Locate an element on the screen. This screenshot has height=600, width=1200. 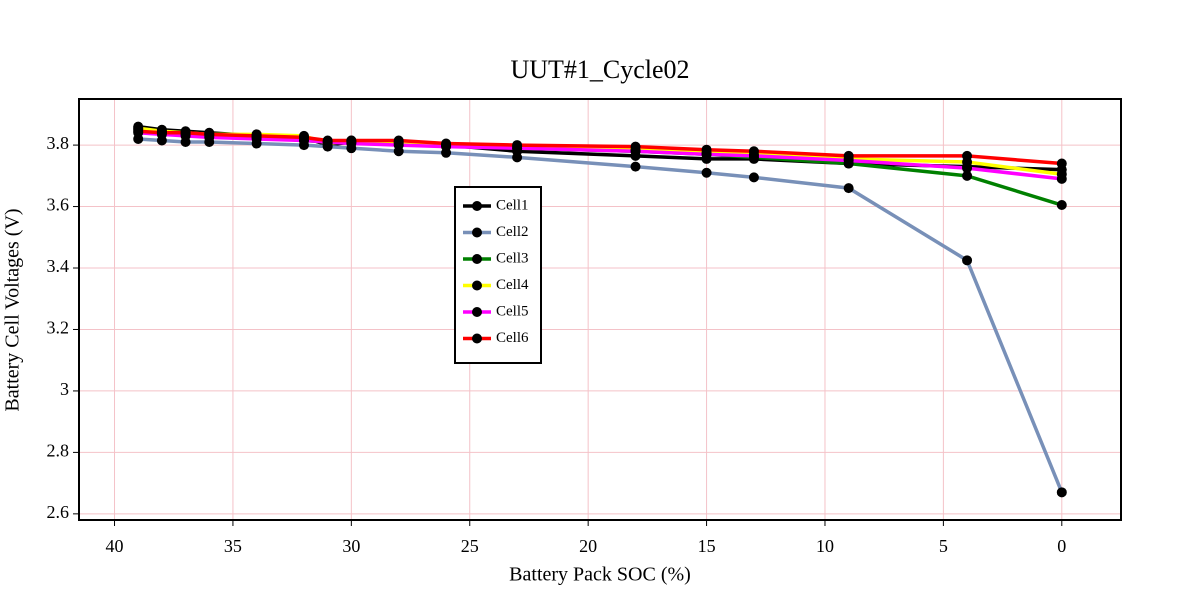
y-tick-label: 3.2 is located at coordinates (58, 328).